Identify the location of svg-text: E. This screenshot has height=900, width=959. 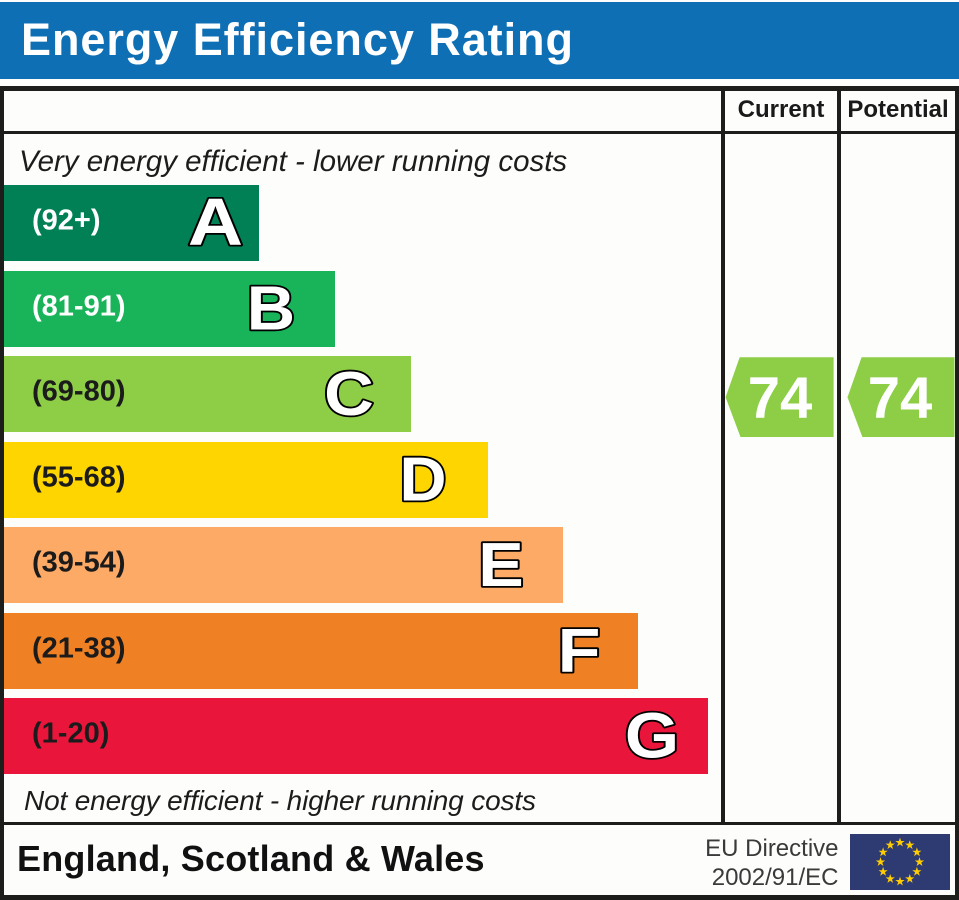
(500, 564).